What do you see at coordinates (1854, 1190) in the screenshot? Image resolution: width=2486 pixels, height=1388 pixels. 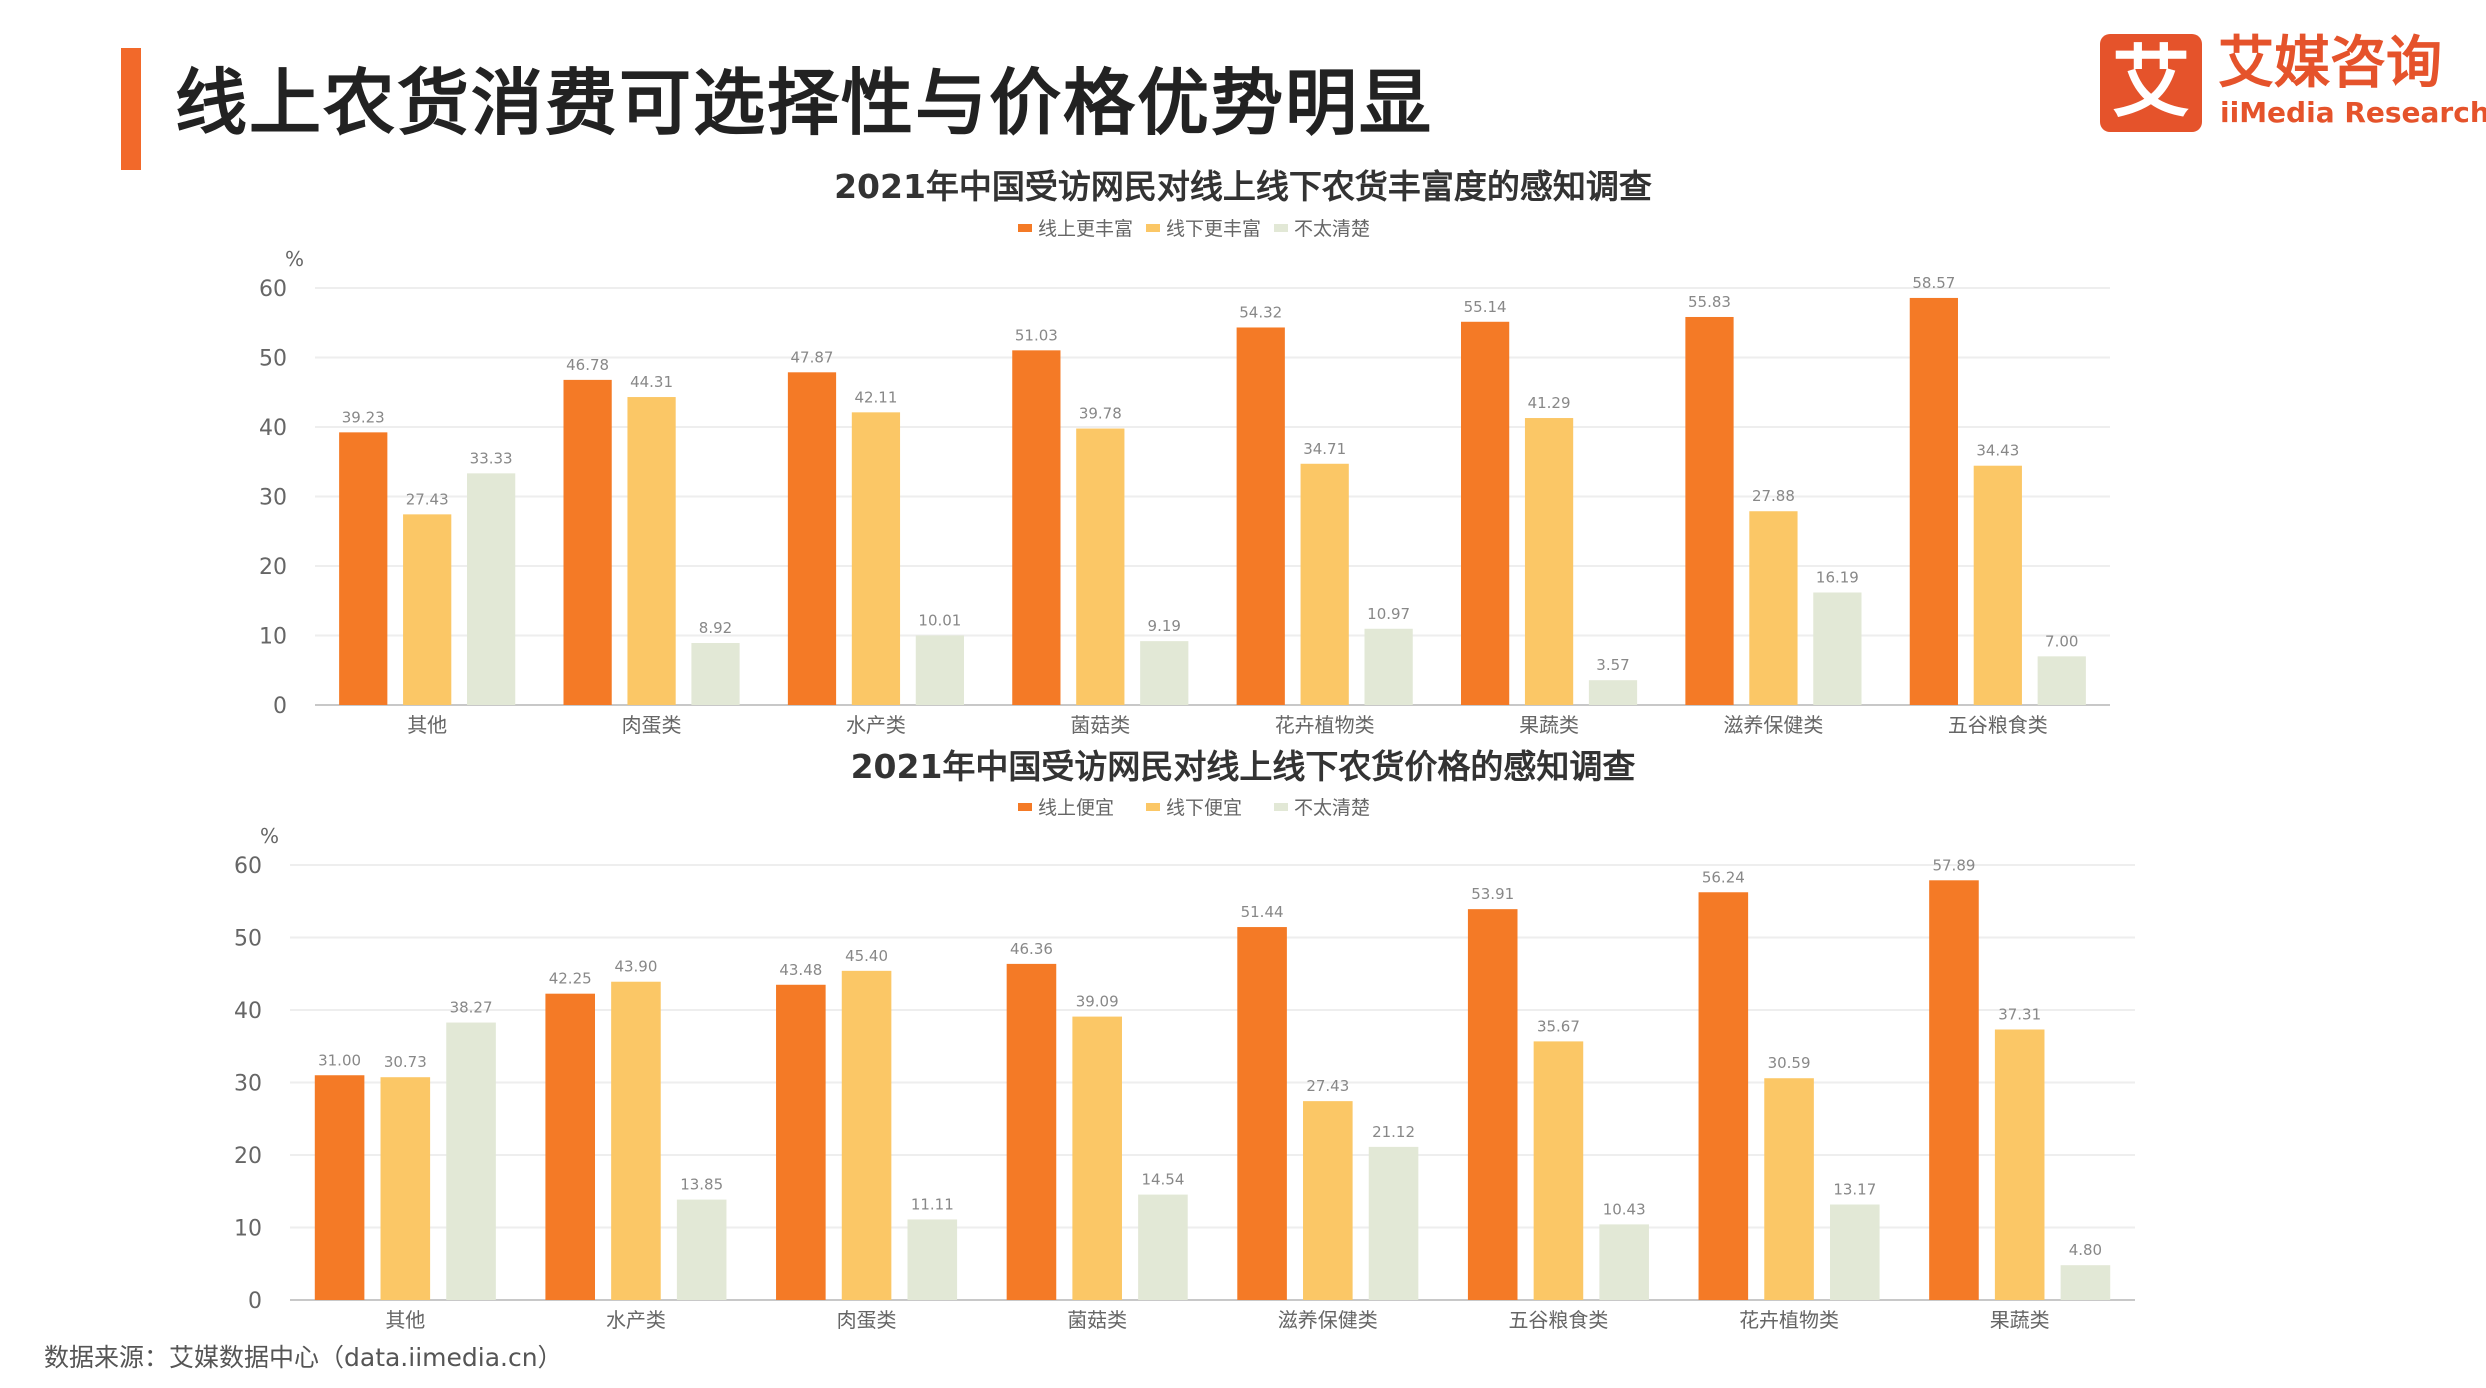 I see `data-label: 13.17` at bounding box center [1854, 1190].